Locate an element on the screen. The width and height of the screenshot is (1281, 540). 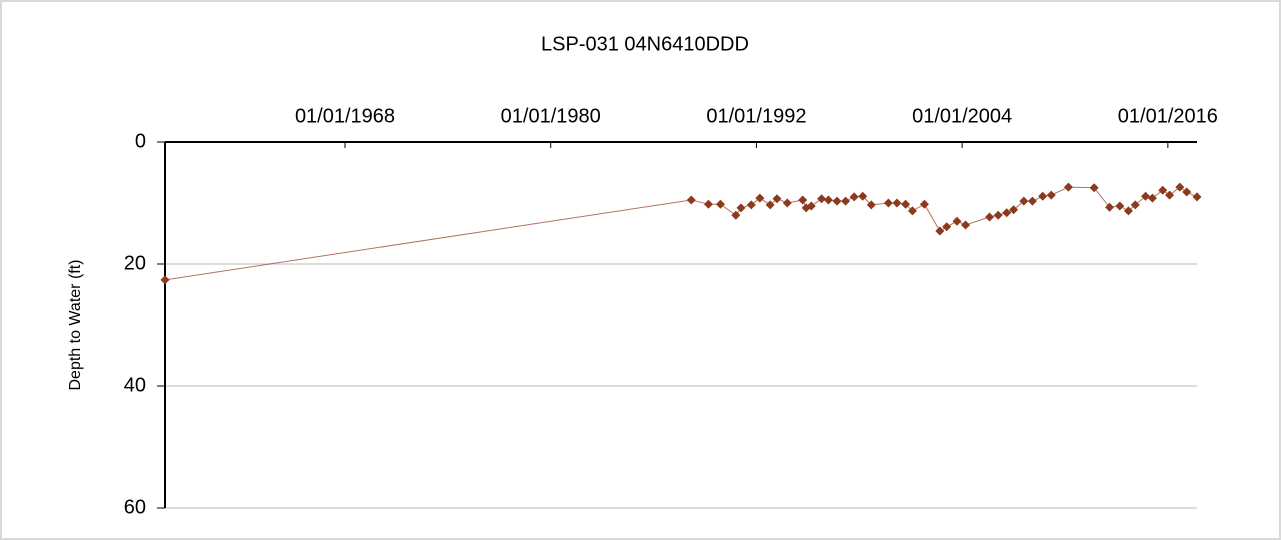
y-tick-label: 0 is located at coordinates (140, 141).